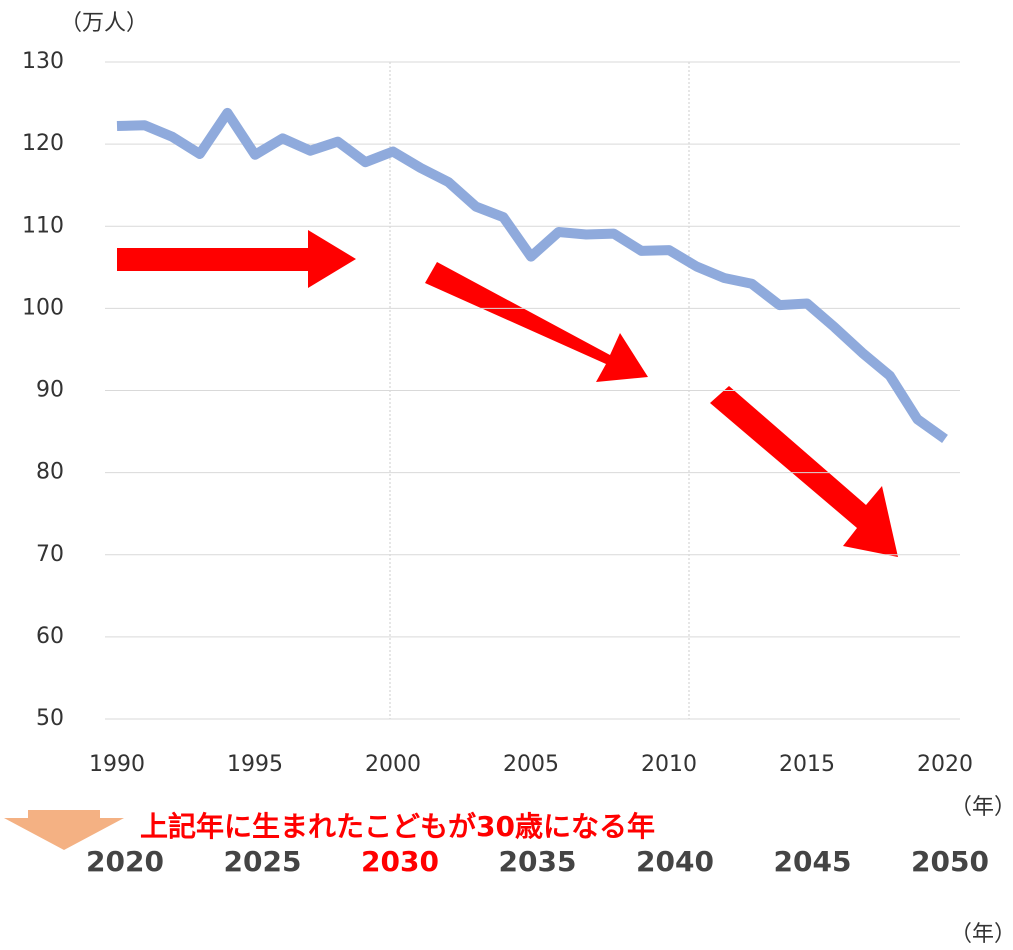 The image size is (1013, 950). I want to click on secondary-unit: （年）, so click(981, 934).